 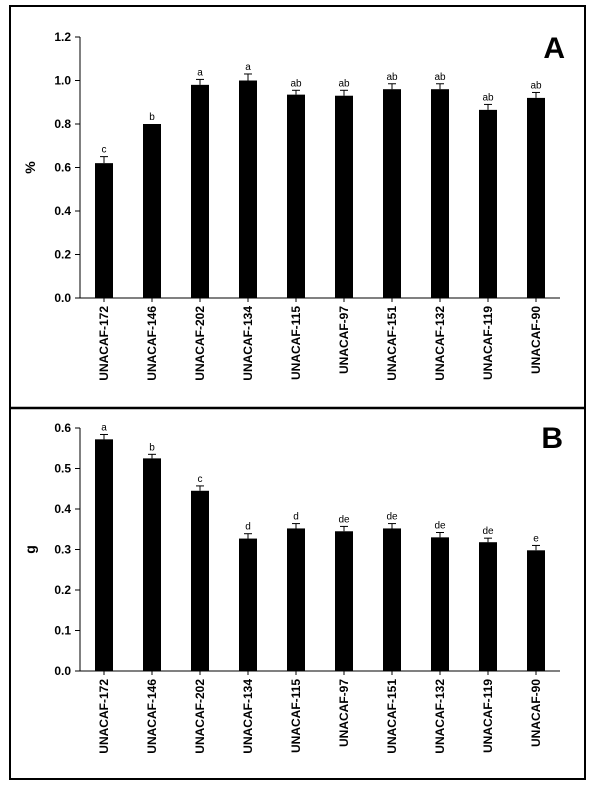 What do you see at coordinates (536, 538) in the screenshot?
I see `significance-label: e` at bounding box center [536, 538].